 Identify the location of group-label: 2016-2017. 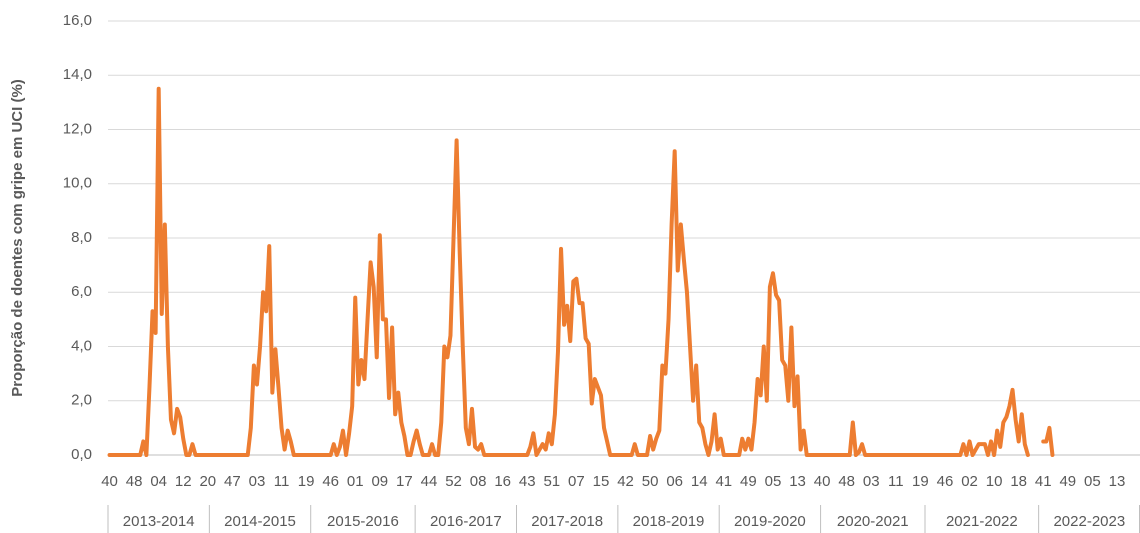
(466, 521).